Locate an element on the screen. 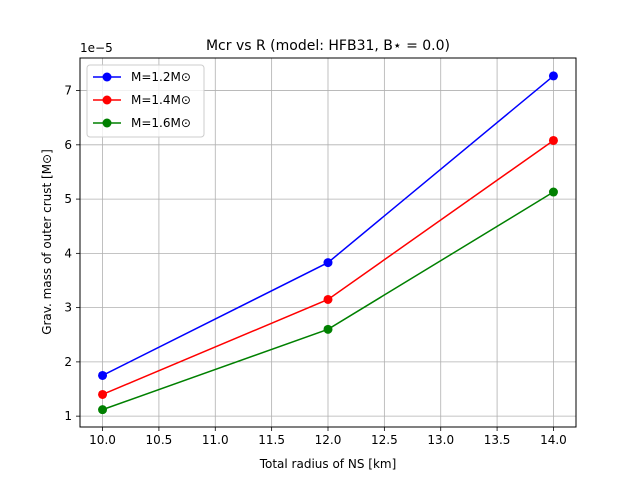  x-tick-label: 13.5 is located at coordinates (497, 440).